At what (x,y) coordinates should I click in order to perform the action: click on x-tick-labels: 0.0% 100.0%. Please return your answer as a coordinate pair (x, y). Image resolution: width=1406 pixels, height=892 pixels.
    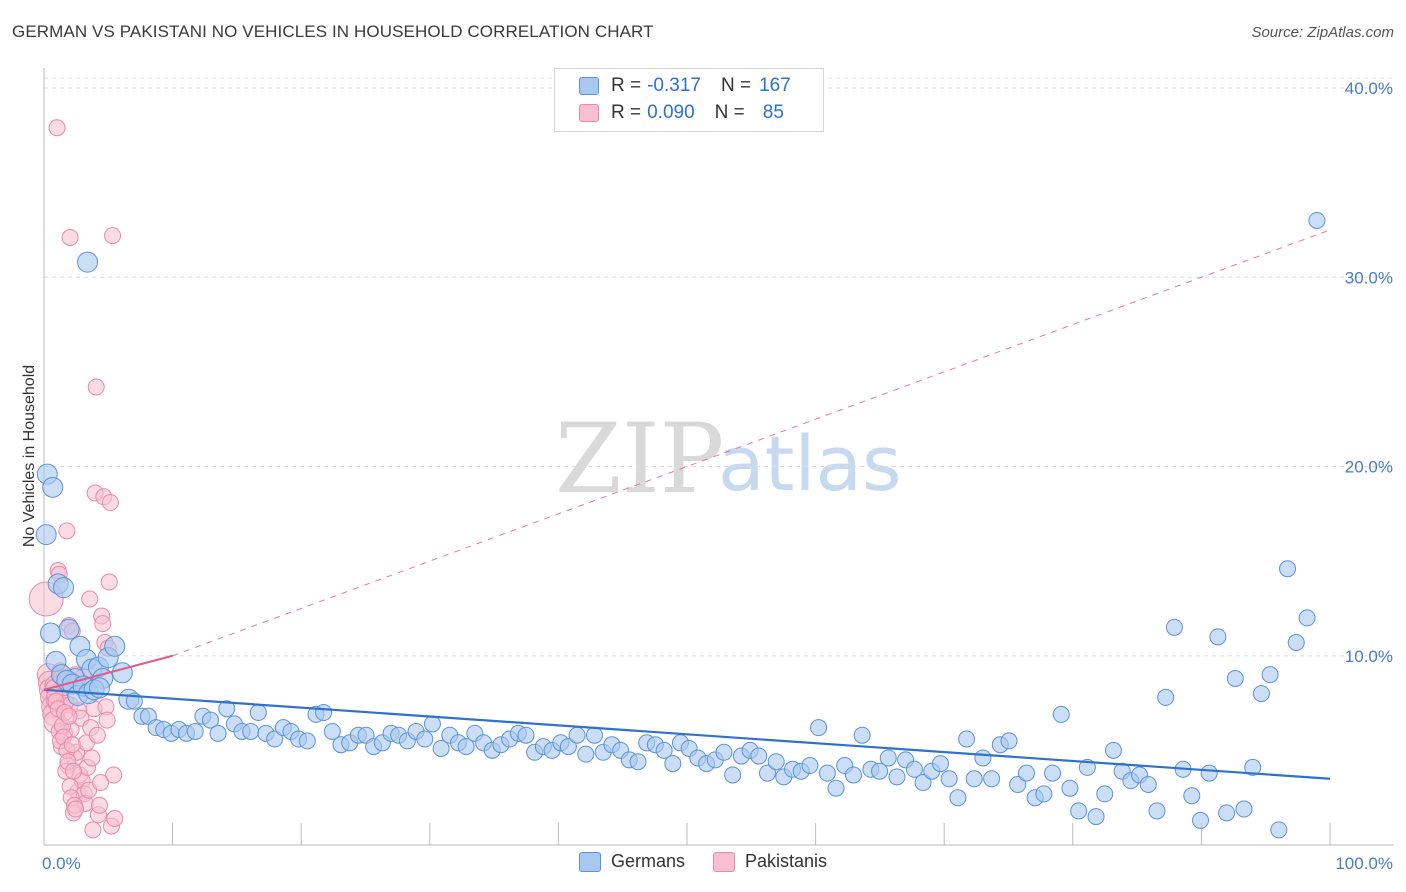
    Looking at the image, I should click on (717, 863).